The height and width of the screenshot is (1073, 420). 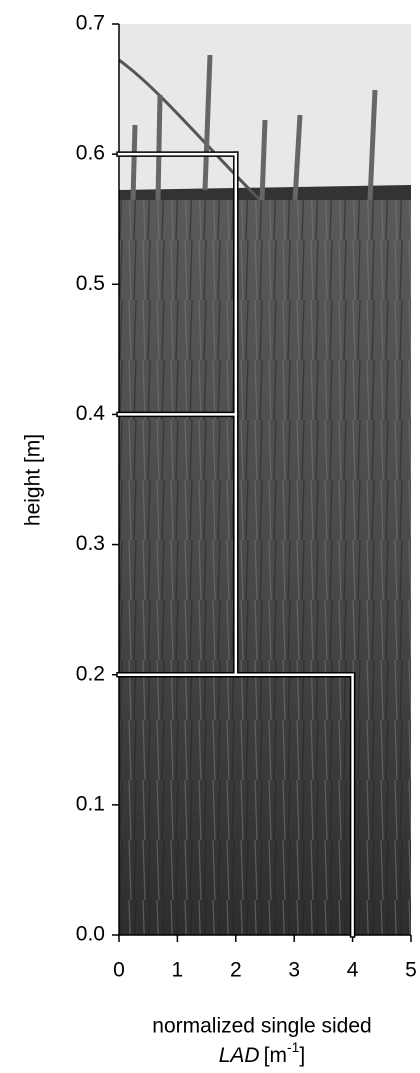 What do you see at coordinates (294, 970) in the screenshot?
I see `x-tick-label: 3` at bounding box center [294, 970].